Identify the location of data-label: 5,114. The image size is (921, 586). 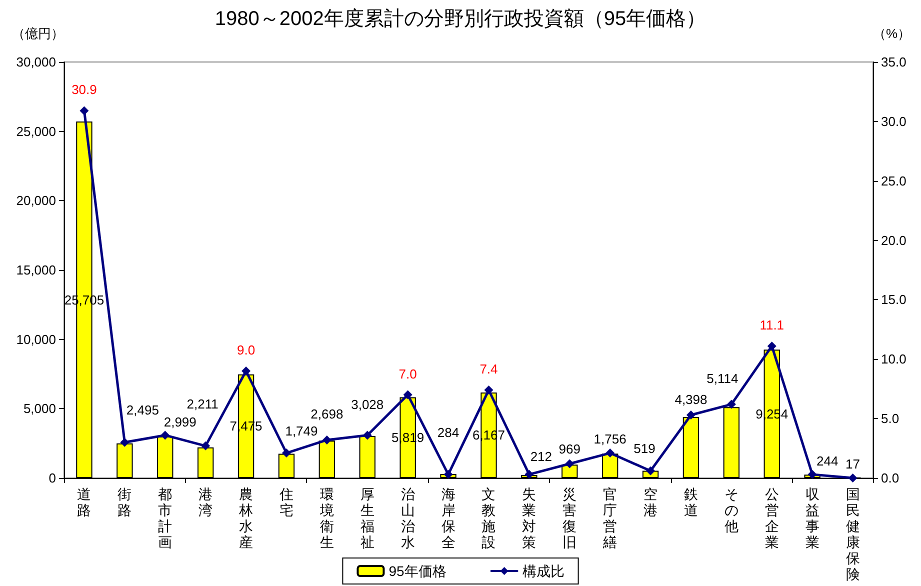
(722, 378).